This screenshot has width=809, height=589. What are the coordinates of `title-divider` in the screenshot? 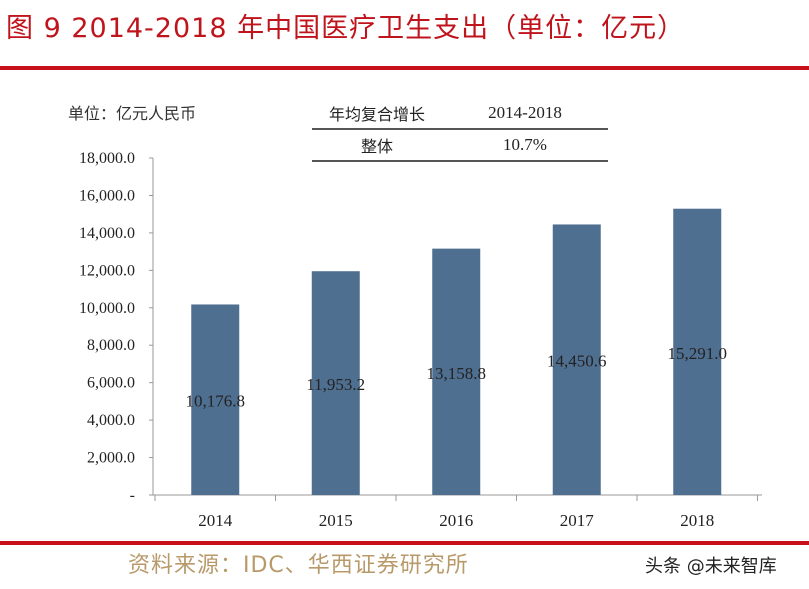 It's located at (404, 68).